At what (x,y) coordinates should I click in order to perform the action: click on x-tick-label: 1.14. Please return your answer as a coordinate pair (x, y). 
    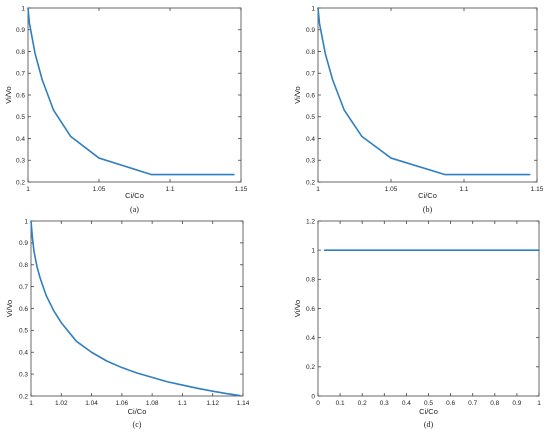
    Looking at the image, I should click on (243, 403).